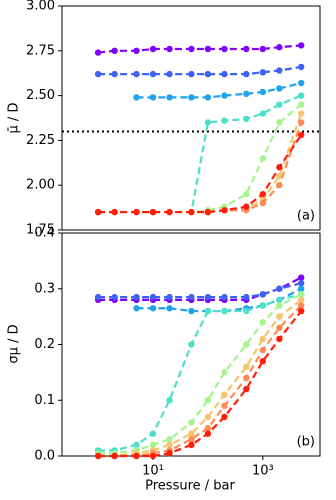 The image size is (336, 500). Describe the element at coordinates (40, 95) in the screenshot. I see `y-tick-label: 2.50` at that location.